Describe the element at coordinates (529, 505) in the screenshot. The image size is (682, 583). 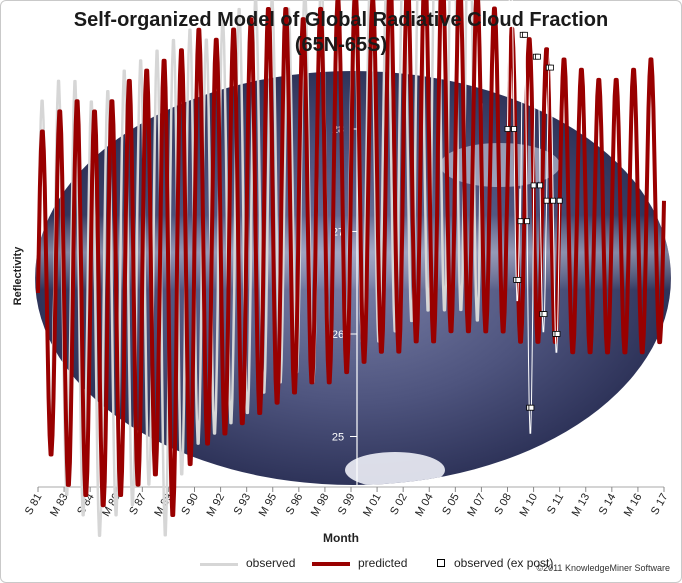
I see `x-tick-label: M 10` at that location.